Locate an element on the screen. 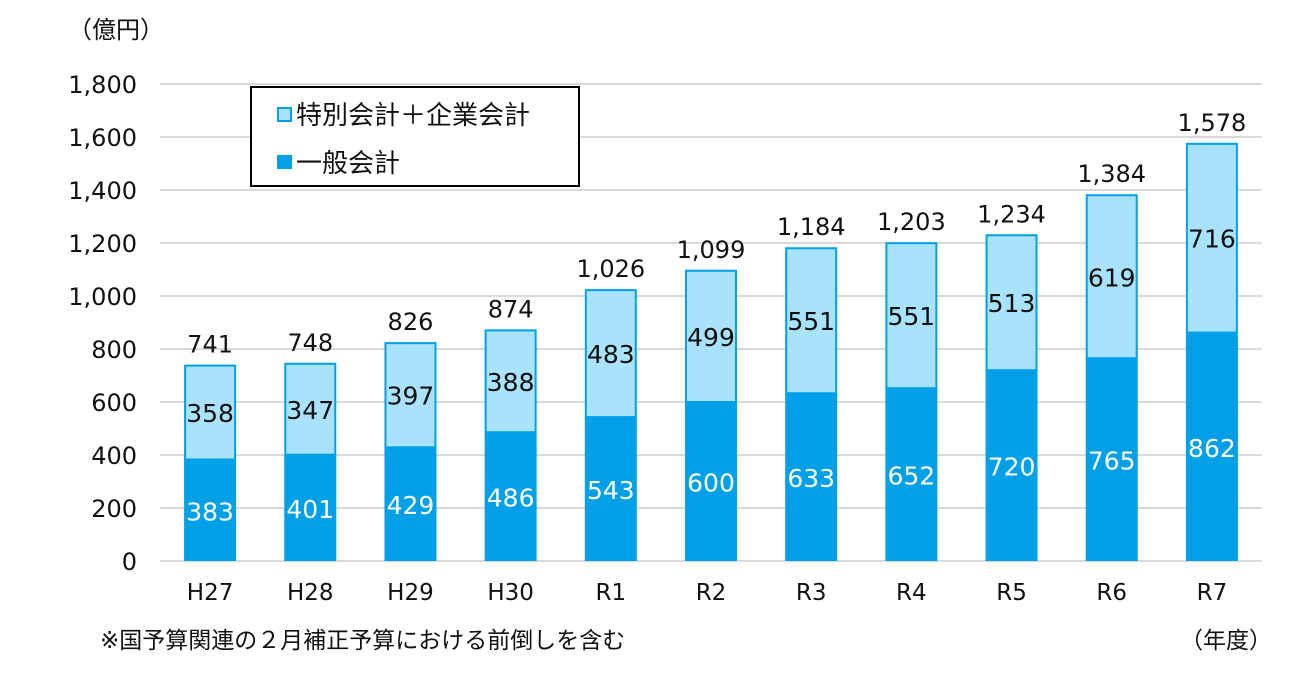 This screenshot has height=679, width=1296. y-tick-label: 200 is located at coordinates (114, 509).